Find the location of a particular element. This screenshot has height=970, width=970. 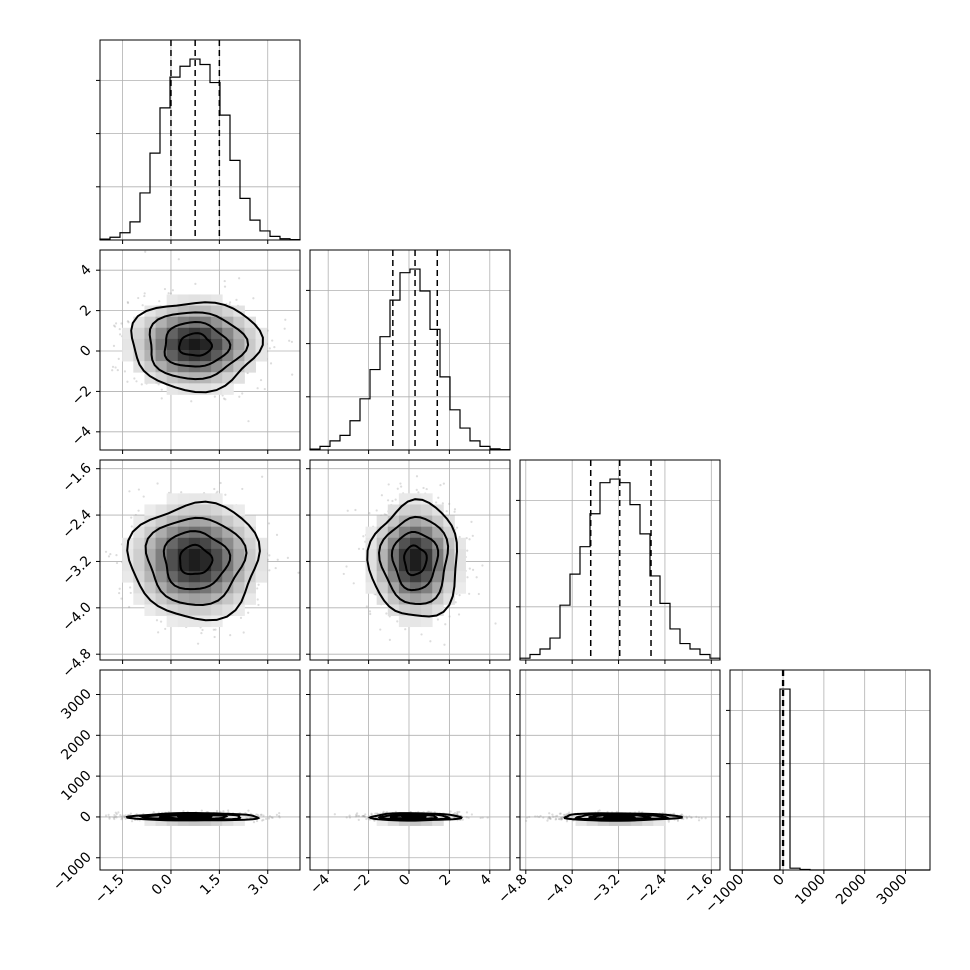

scatter-0-3-frame is located at coordinates (200, 770).